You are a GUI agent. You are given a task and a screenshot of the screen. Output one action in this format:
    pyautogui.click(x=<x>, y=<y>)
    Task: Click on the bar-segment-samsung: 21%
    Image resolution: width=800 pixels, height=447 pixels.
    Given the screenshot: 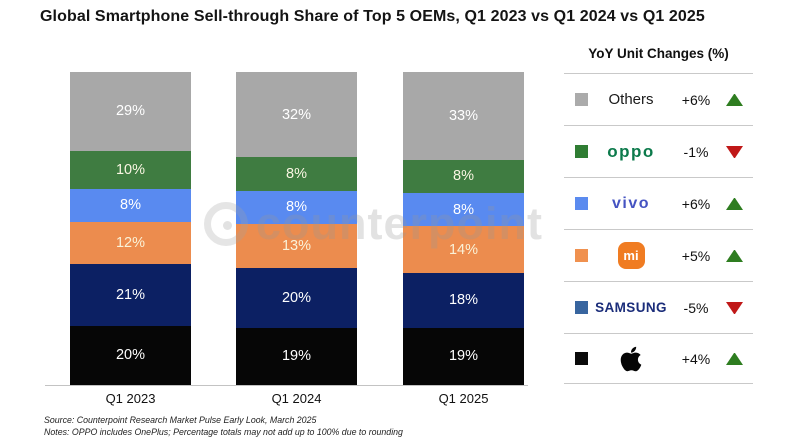 What is the action you would take?
    pyautogui.click(x=130, y=295)
    